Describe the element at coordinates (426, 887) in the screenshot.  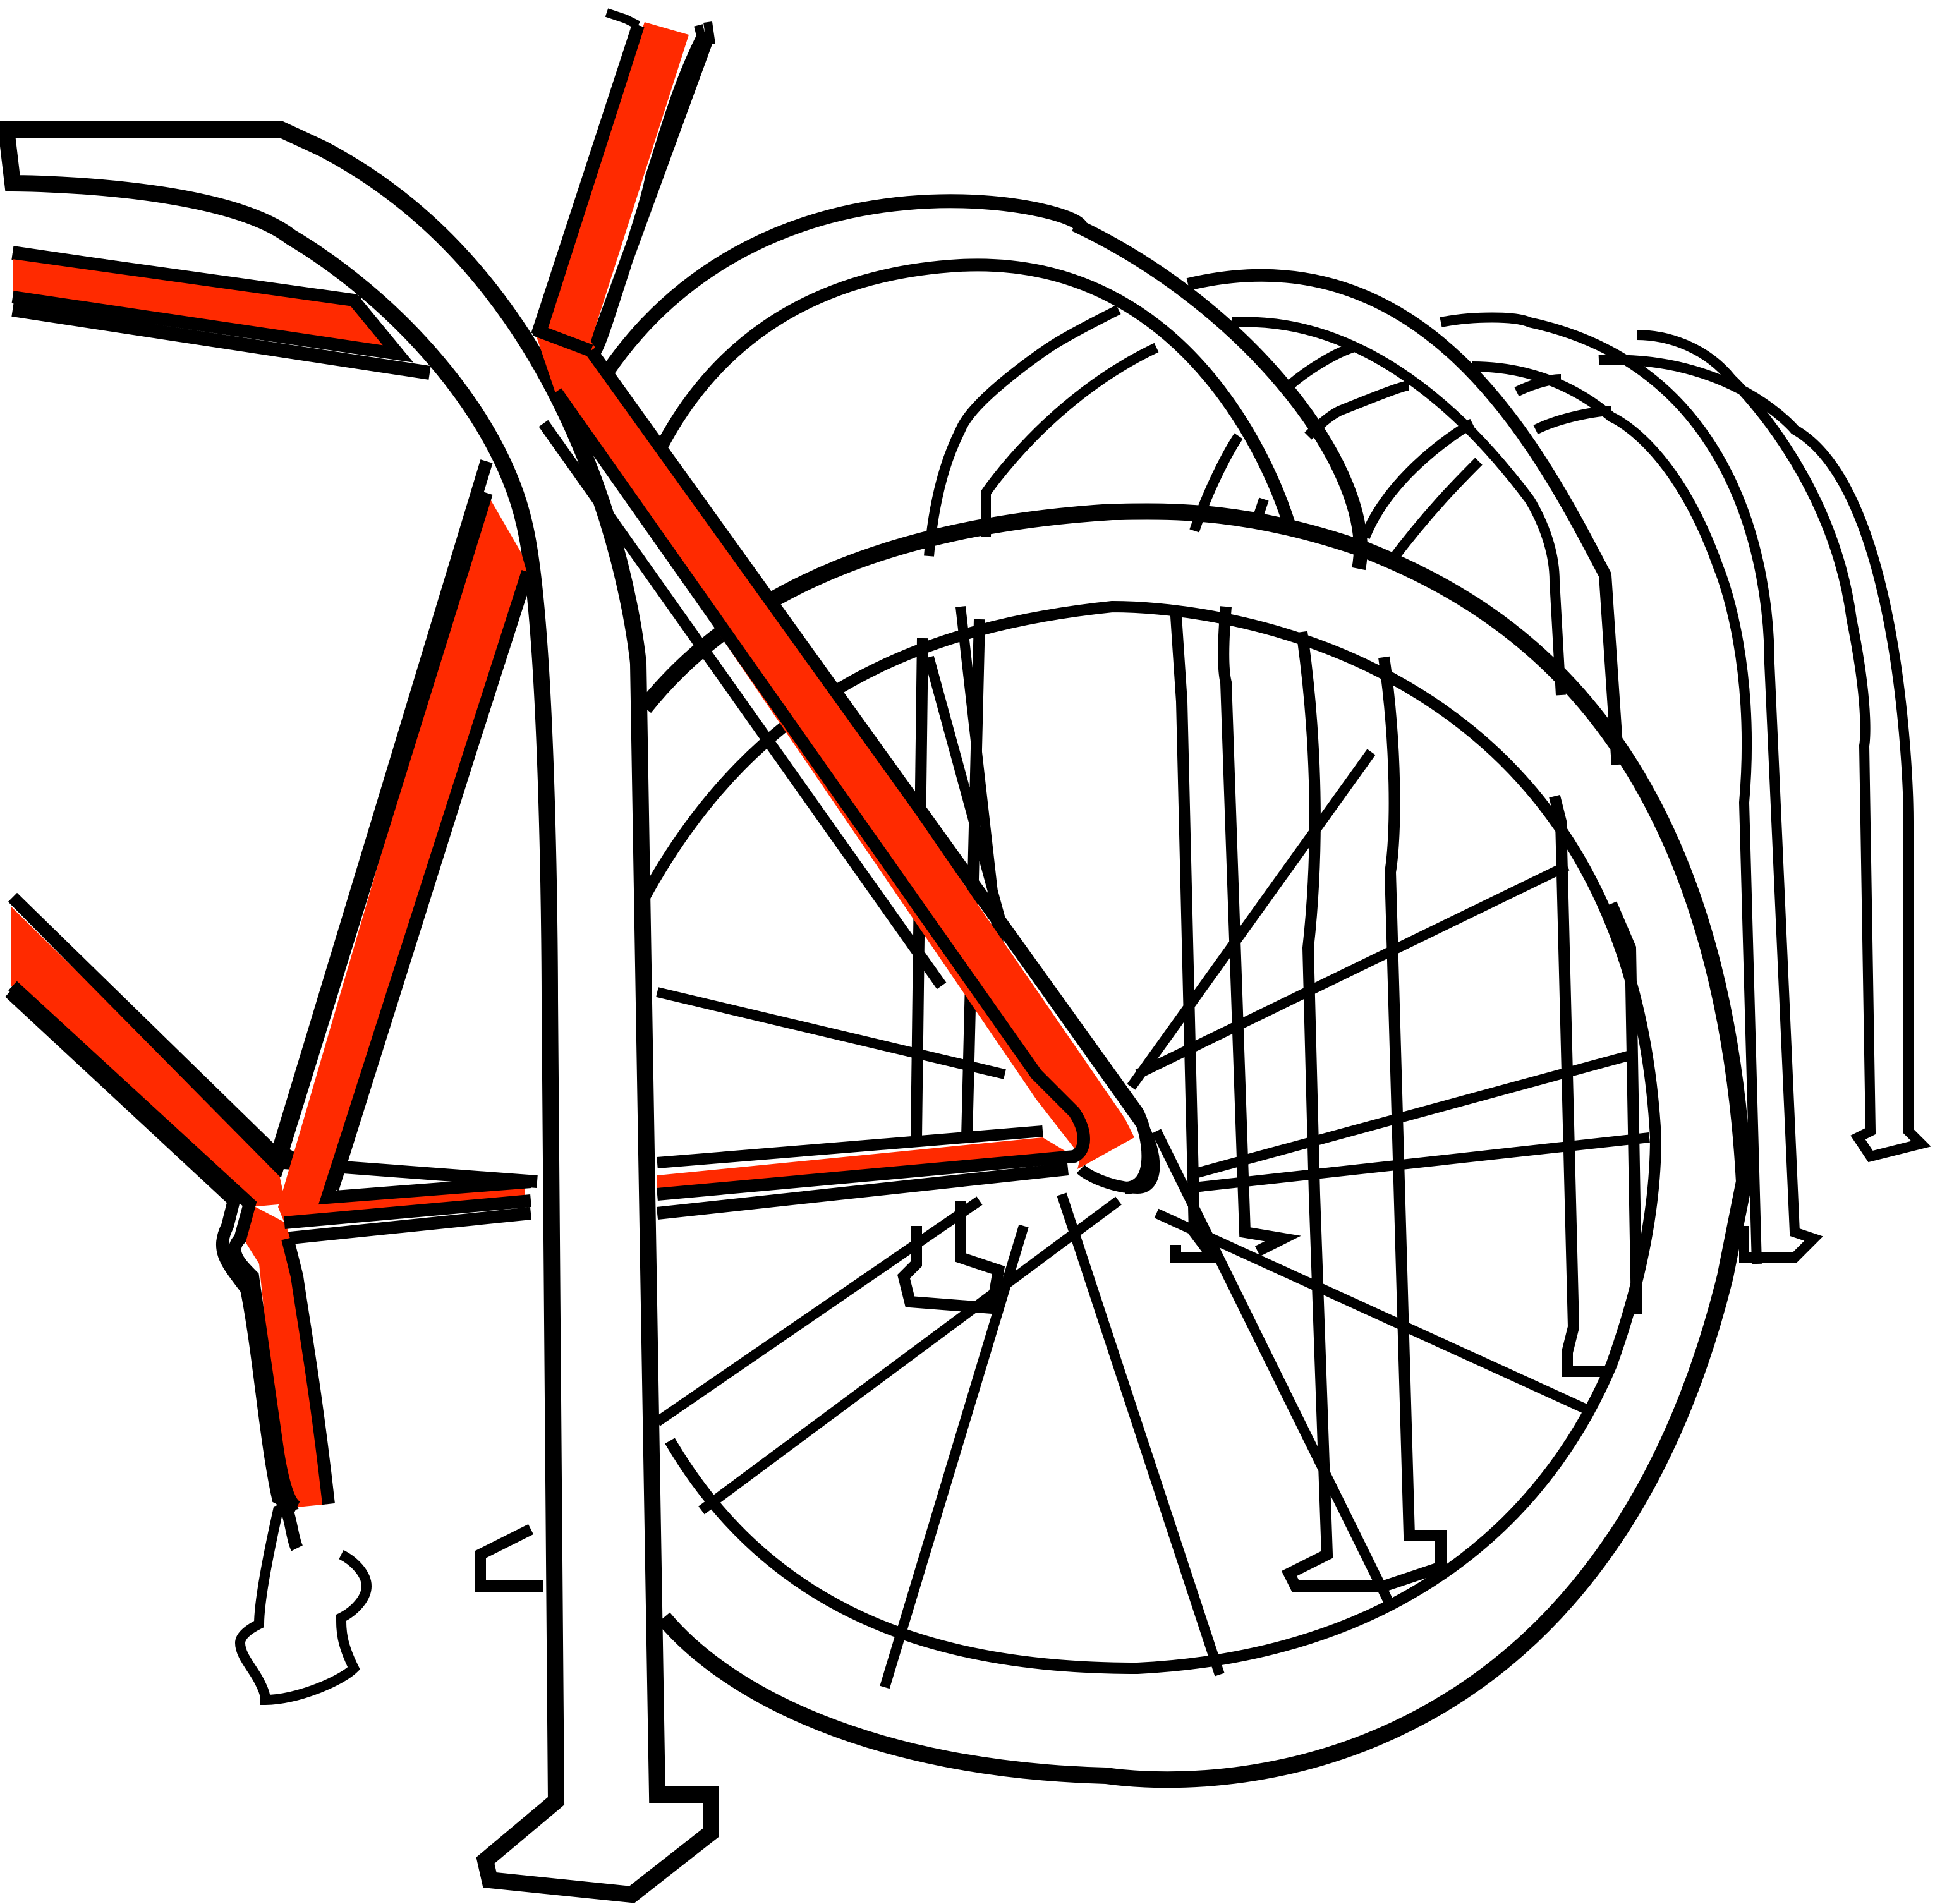
I see `outline-down-red` at that location.